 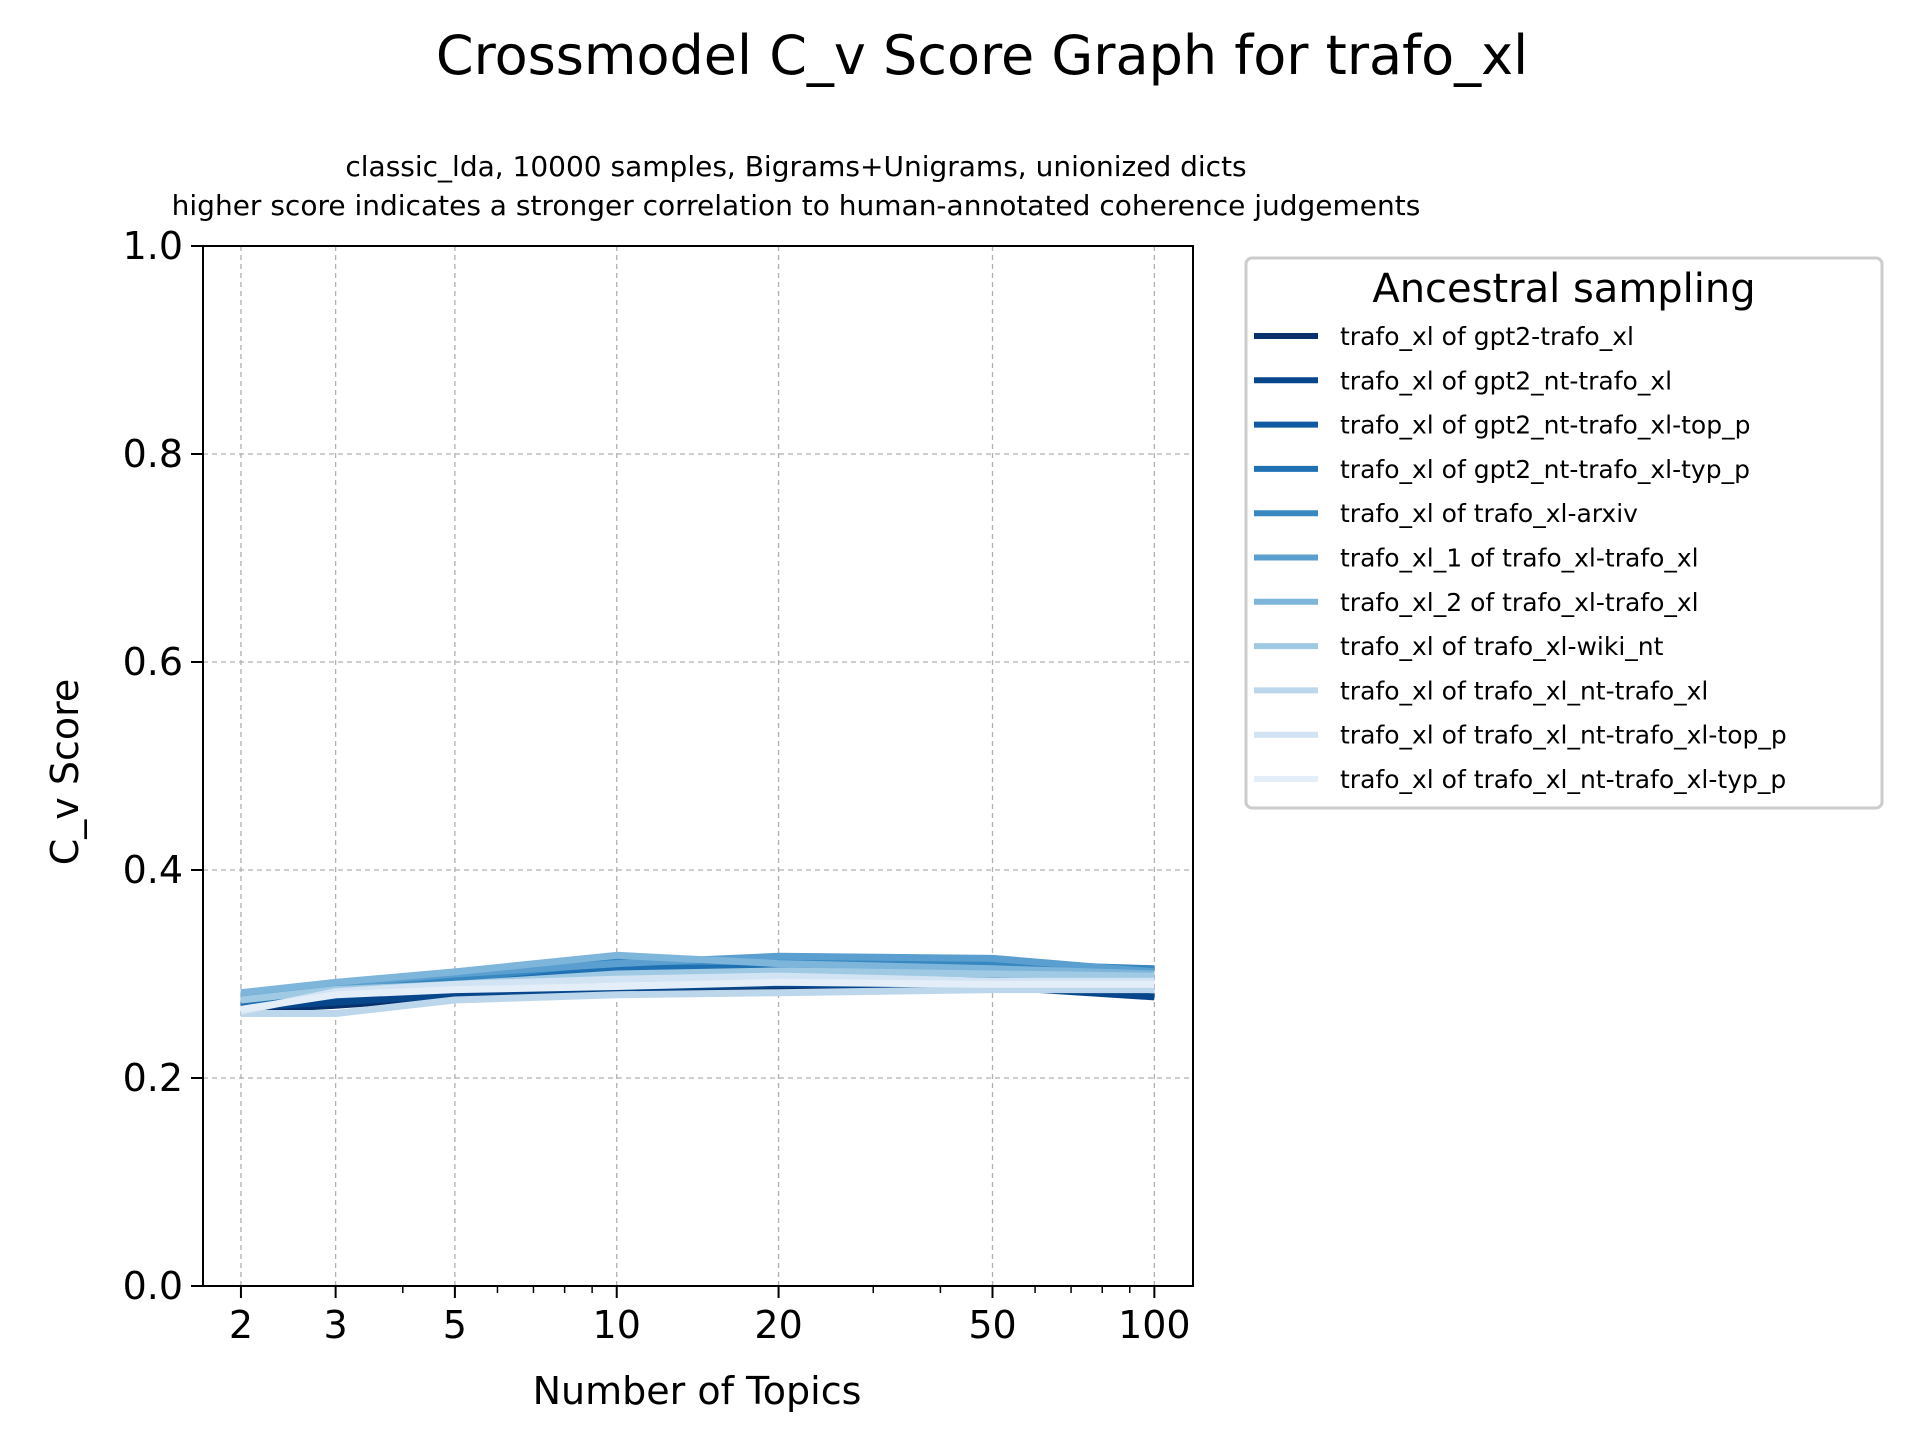 What do you see at coordinates (1545, 425) in the screenshot?
I see `legend-label: trafo_xl of gpt2_nt-trafo_xl-top_p` at bounding box center [1545, 425].